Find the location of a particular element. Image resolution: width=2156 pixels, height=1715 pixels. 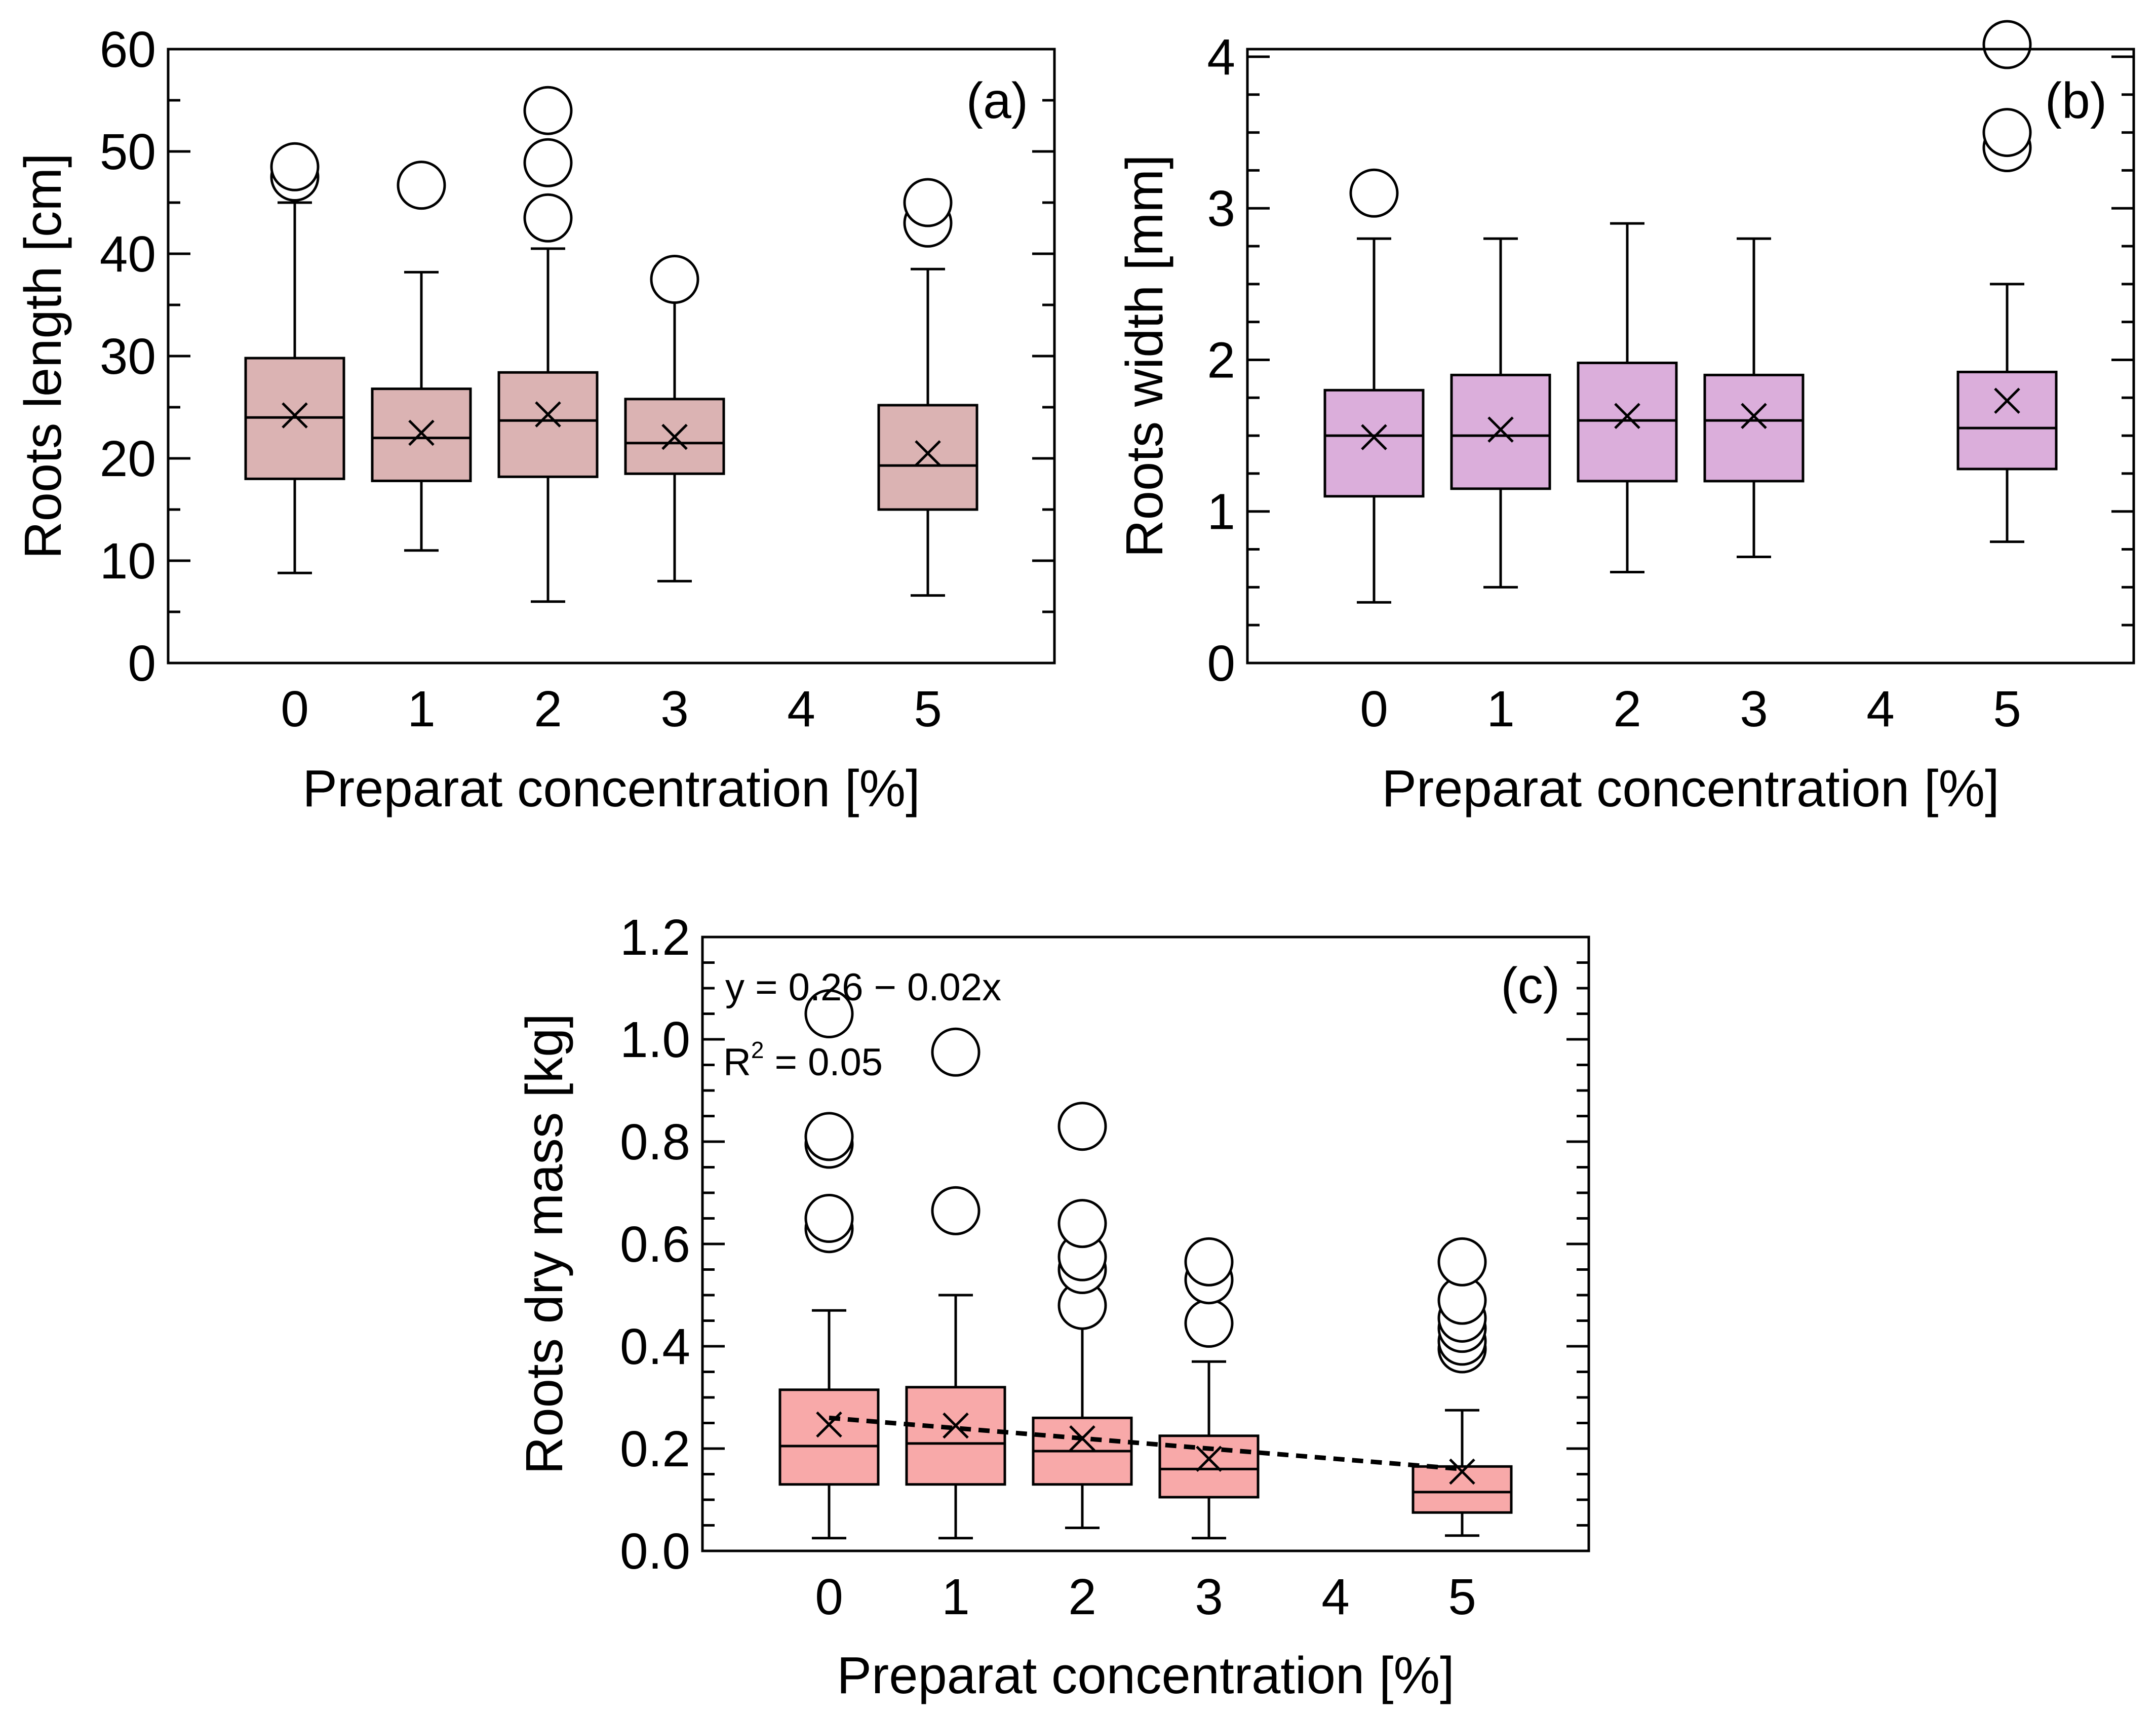

y-tick-label: 1 is located at coordinates (1221, 512).